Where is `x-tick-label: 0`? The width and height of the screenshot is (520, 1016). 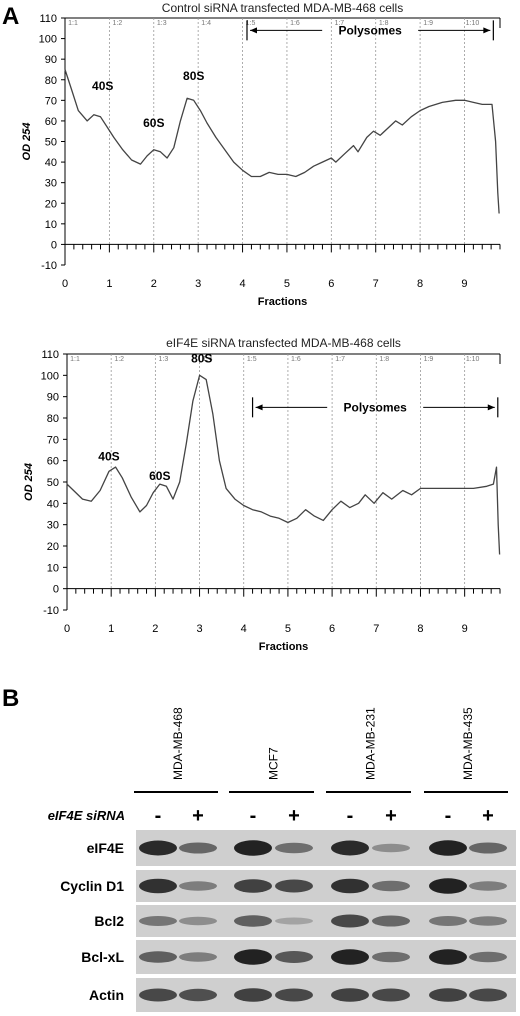
x-tick-label: 0 is located at coordinates (65, 284).